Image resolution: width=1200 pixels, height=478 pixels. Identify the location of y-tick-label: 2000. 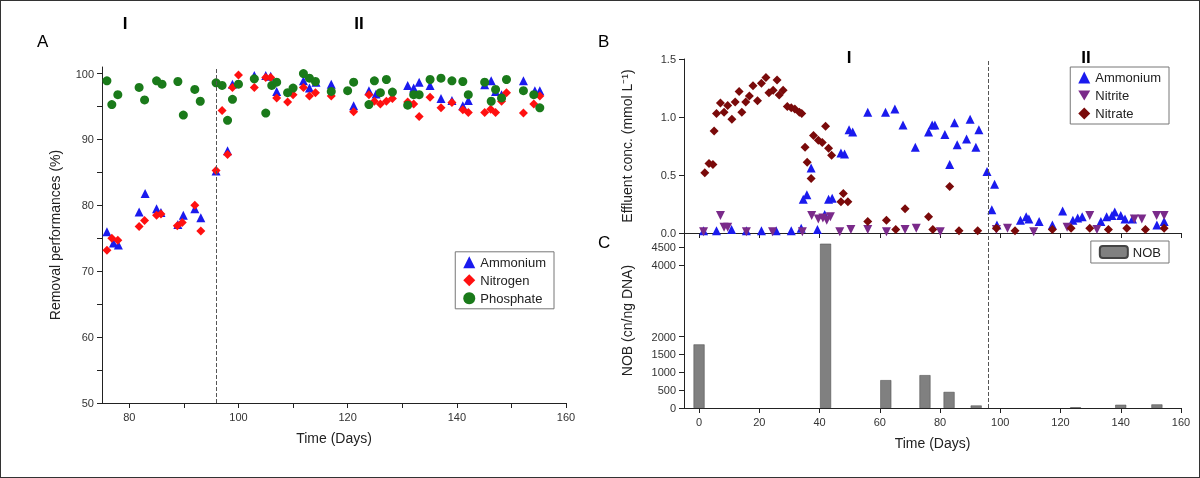
(663, 336).